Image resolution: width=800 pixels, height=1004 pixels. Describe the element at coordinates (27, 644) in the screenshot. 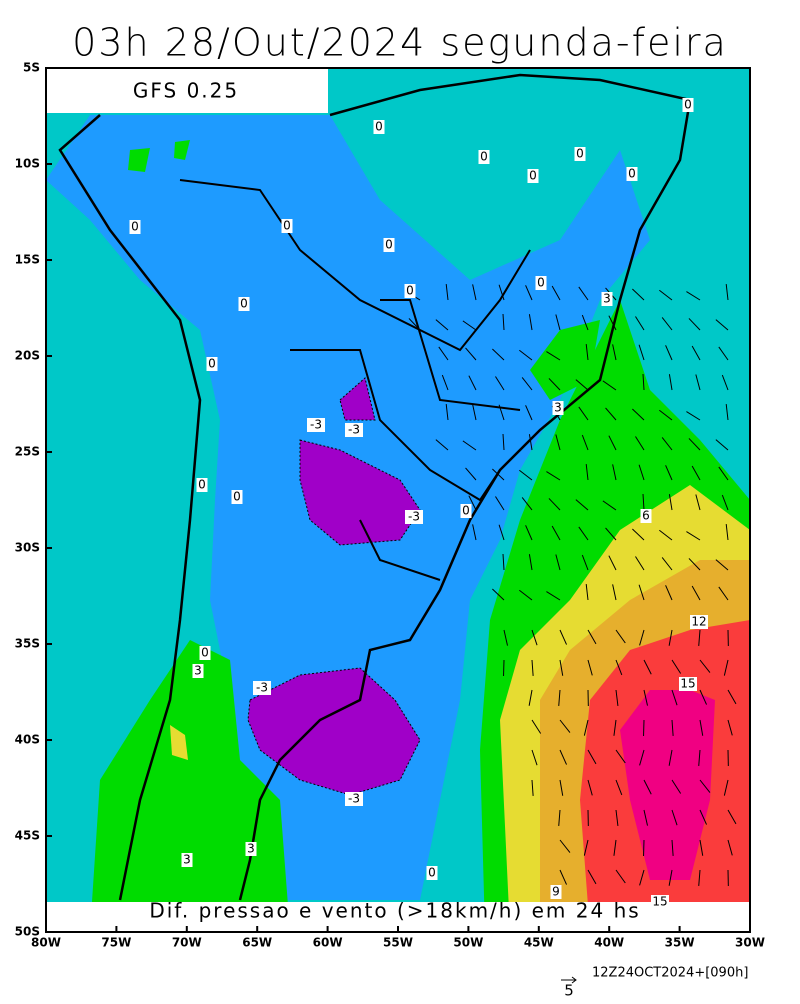

I see `lat-tick-label: 35S` at that location.